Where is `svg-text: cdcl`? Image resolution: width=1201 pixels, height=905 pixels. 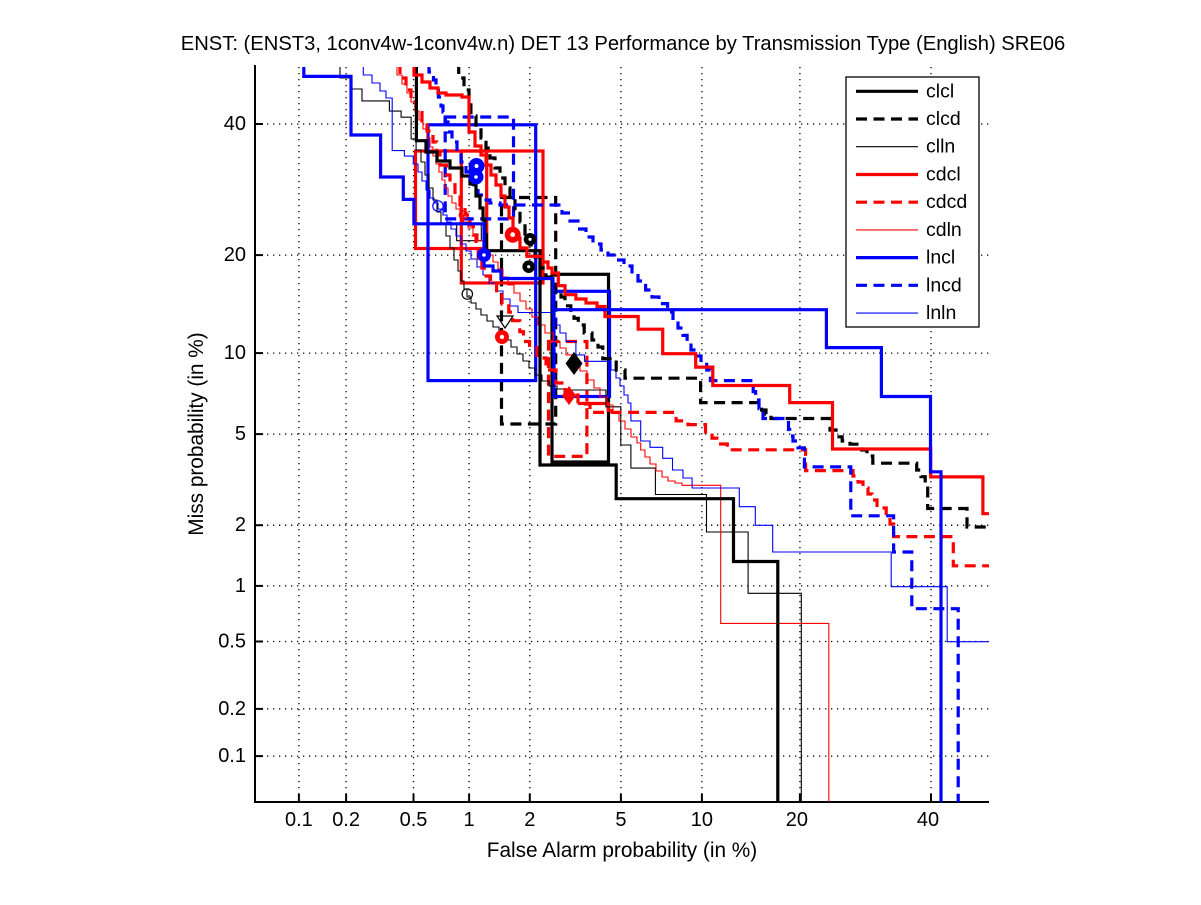 svg-text: cdcl is located at coordinates (943, 175).